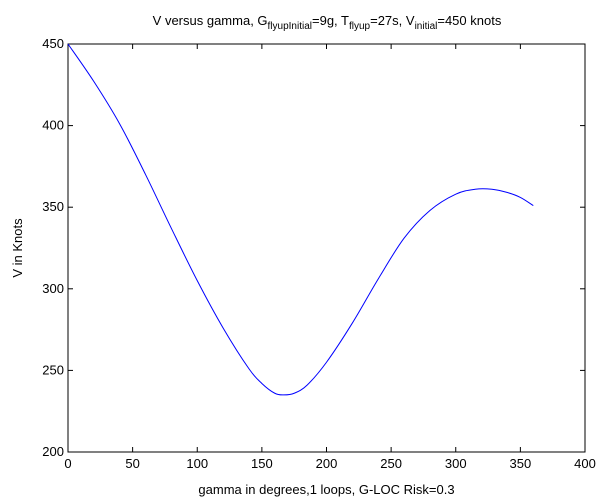 This screenshot has width=613, height=500. Describe the element at coordinates (67, 463) in the screenshot. I see `x-tick-label: 0` at that location.